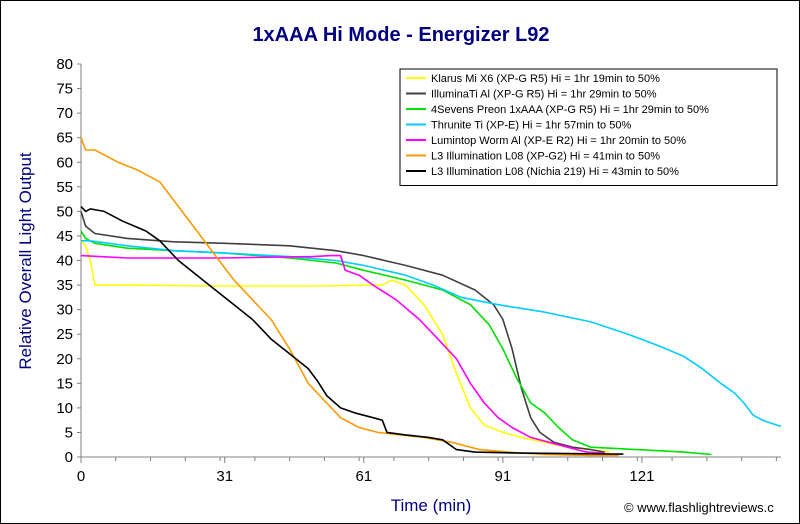 Image resolution: width=800 pixels, height=524 pixels. Describe the element at coordinates (64, 359) in the screenshot. I see `y-tick-label: 20` at that location.